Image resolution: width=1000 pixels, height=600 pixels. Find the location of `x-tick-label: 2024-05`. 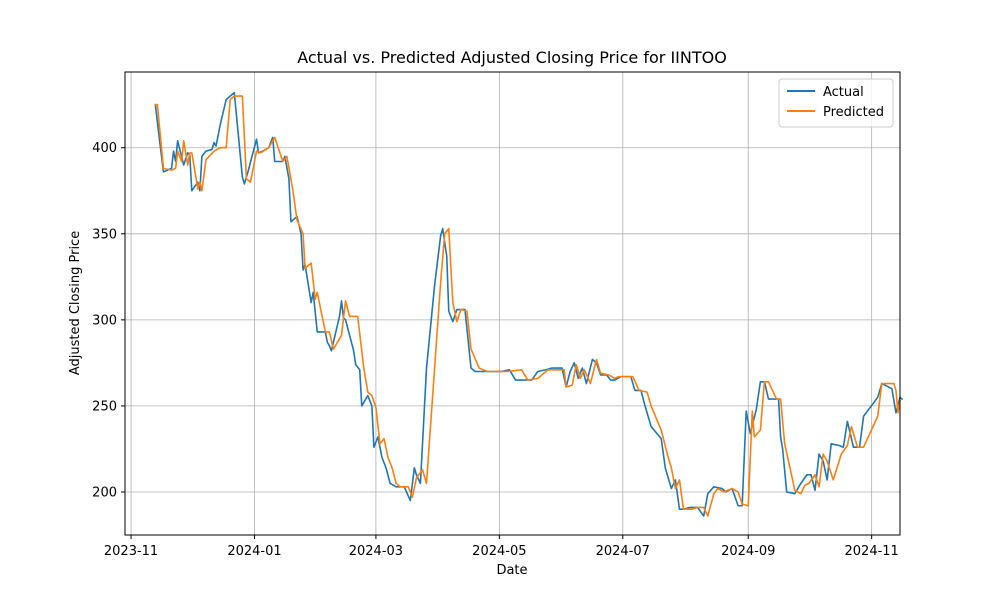

x-tick-label: 2024-05 is located at coordinates (499, 551).